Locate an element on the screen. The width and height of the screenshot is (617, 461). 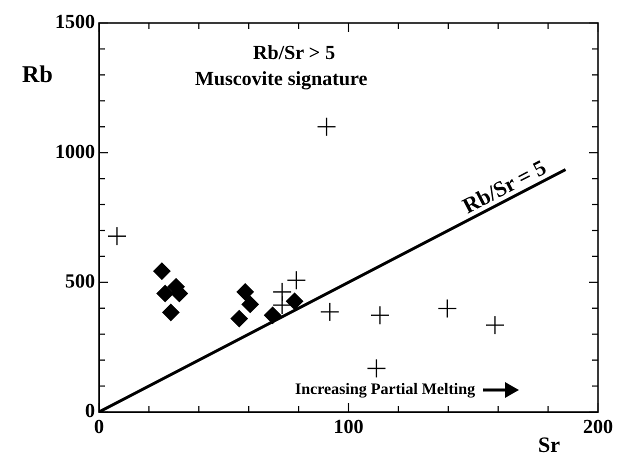
y-tick-label: 0 is located at coordinates (90, 411).